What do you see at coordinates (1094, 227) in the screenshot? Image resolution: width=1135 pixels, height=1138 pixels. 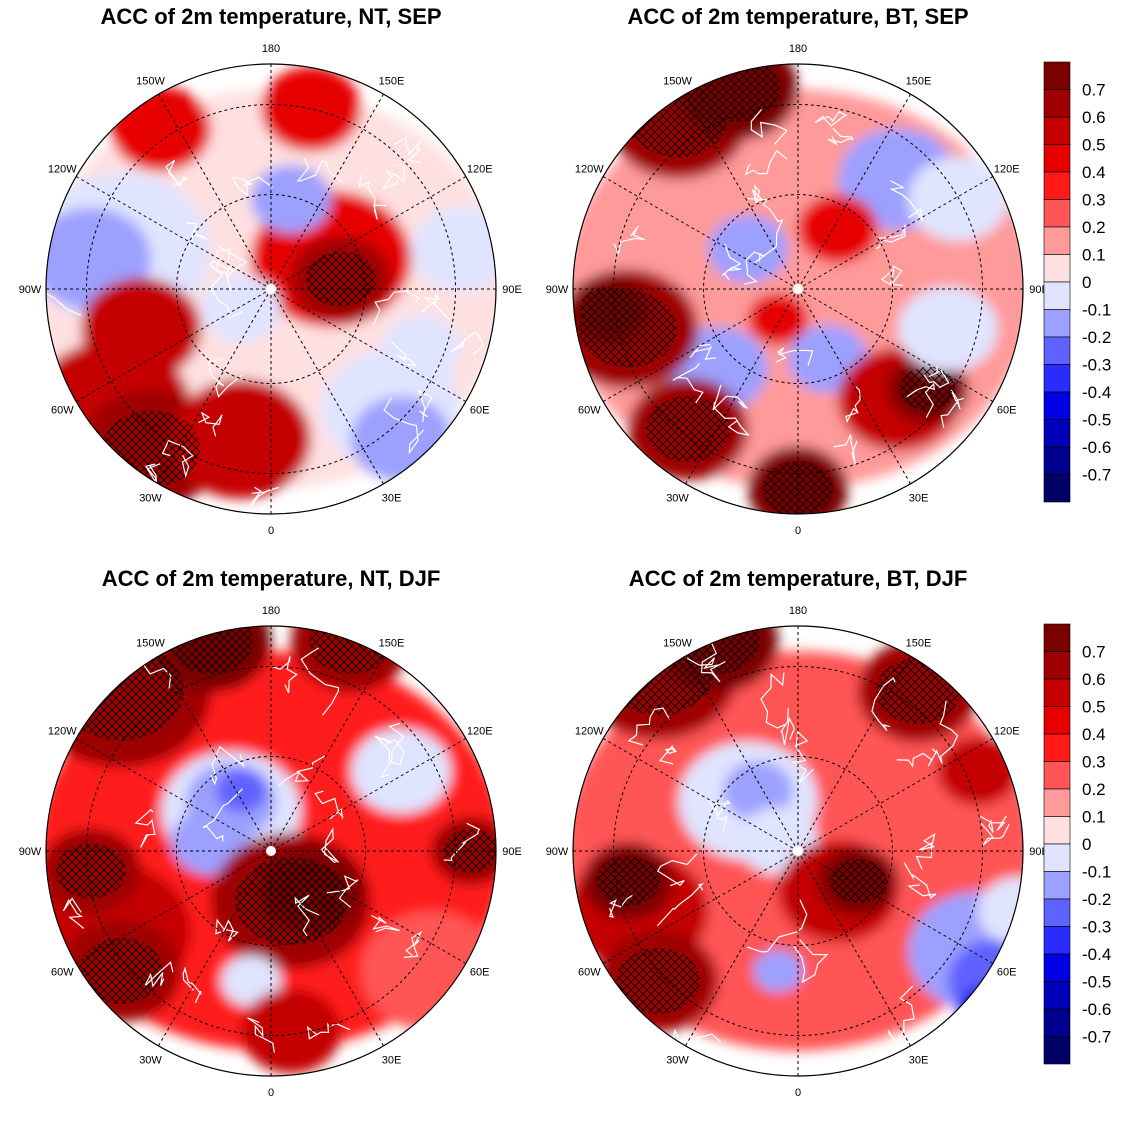 I see `colorbar-tick-label: 0.2` at bounding box center [1094, 227].